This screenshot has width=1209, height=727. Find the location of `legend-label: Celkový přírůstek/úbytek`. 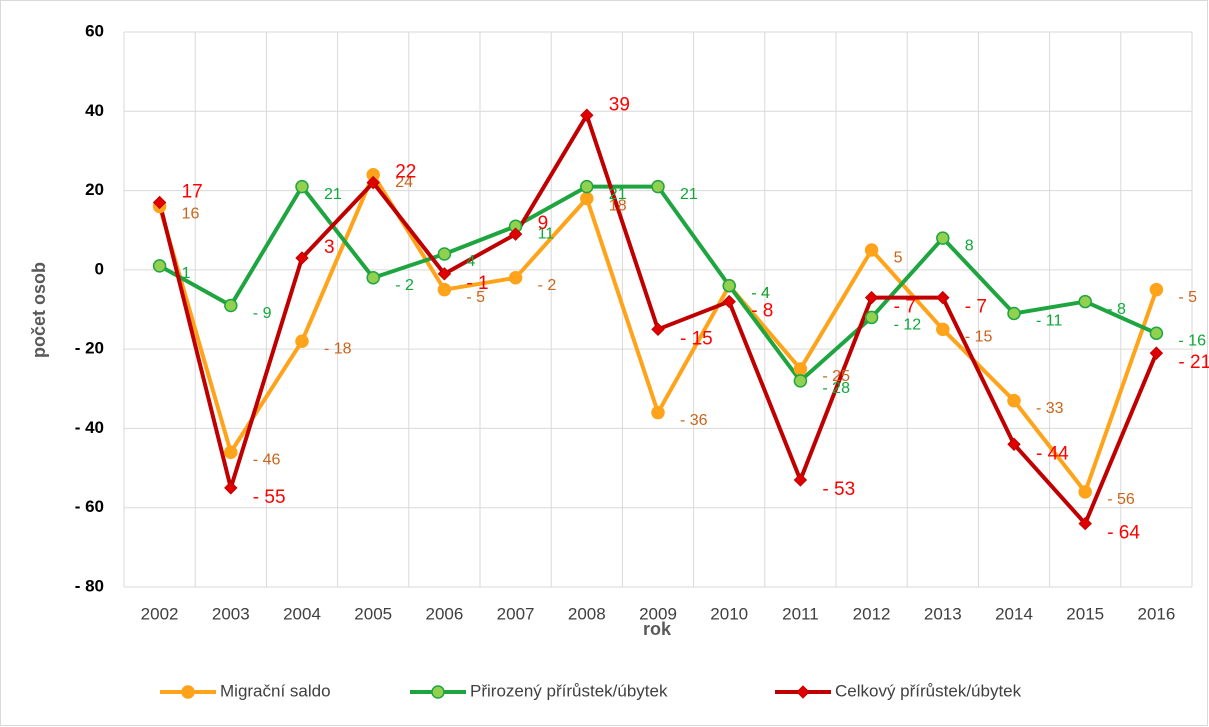

legend-label: Celkový přírůstek/úbytek is located at coordinates (928, 690).